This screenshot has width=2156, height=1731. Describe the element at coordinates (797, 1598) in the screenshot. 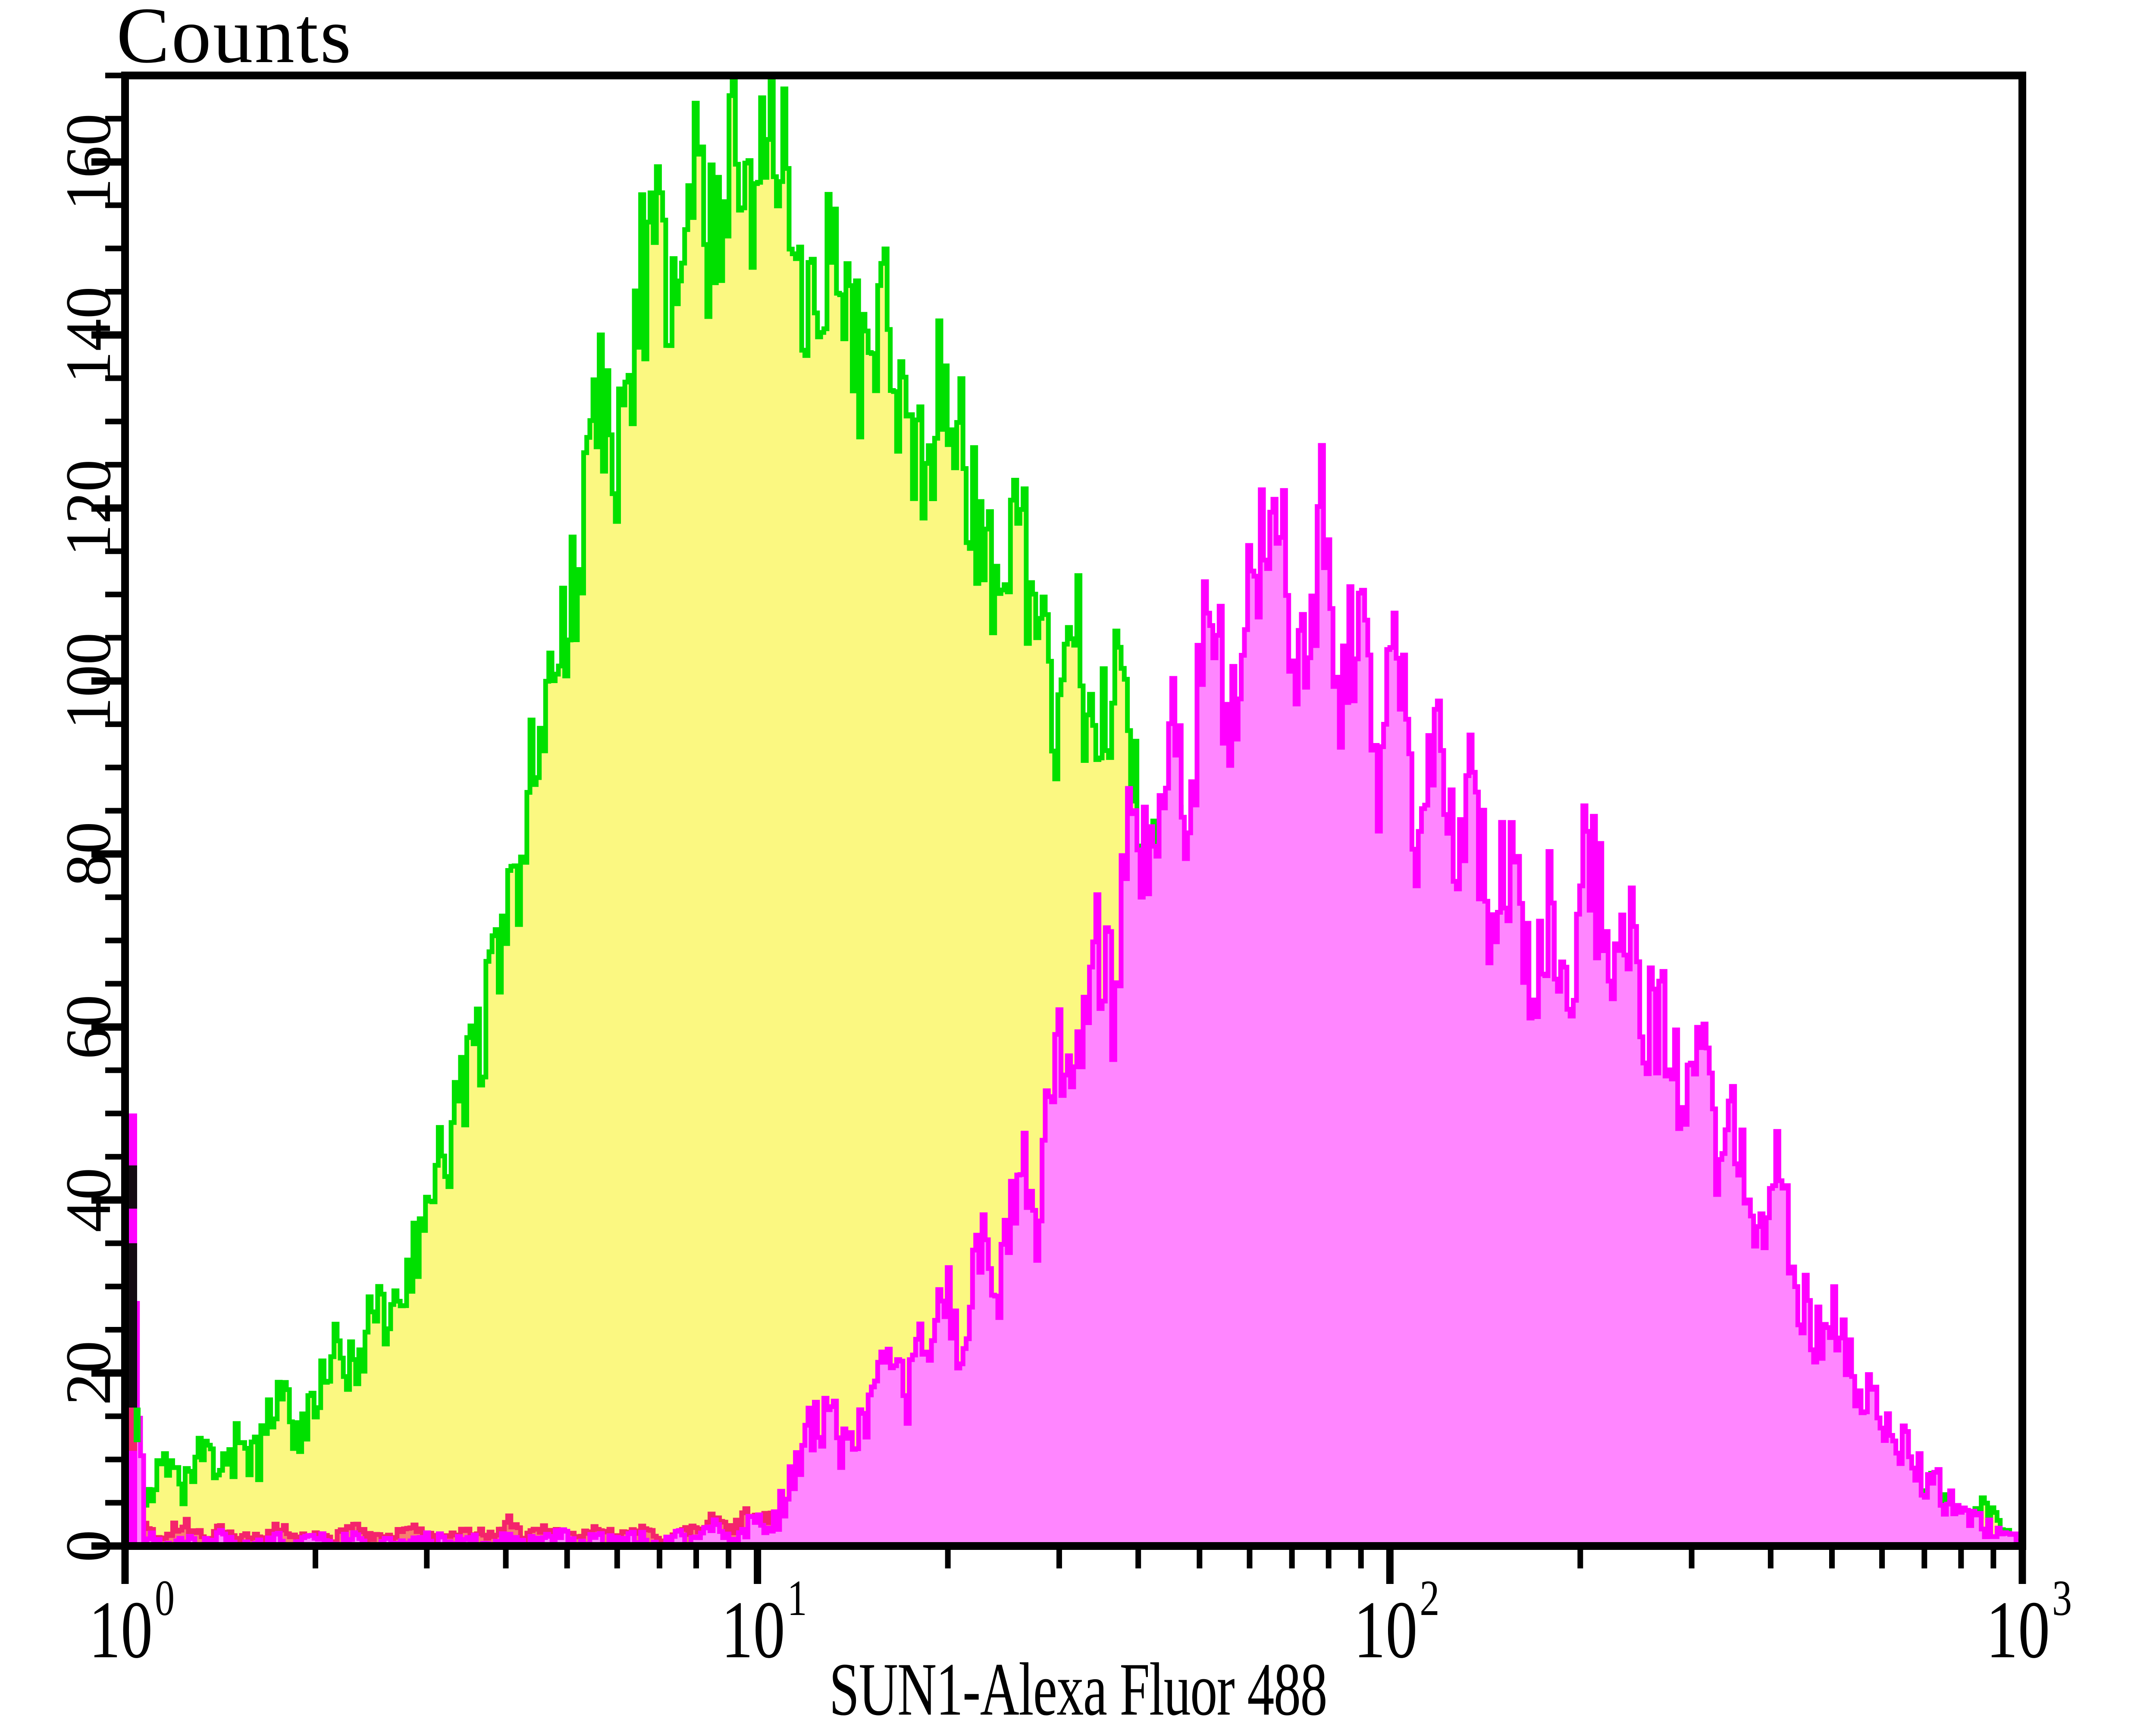

I see `svg-text: 1` at that location.